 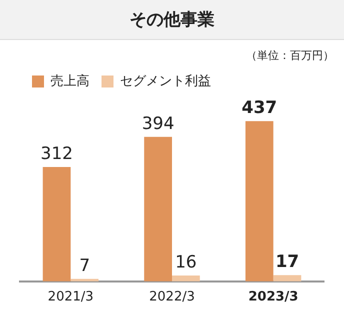 What do you see at coordinates (158, 124) in the screenshot?
I see `data-label: 394` at bounding box center [158, 124].